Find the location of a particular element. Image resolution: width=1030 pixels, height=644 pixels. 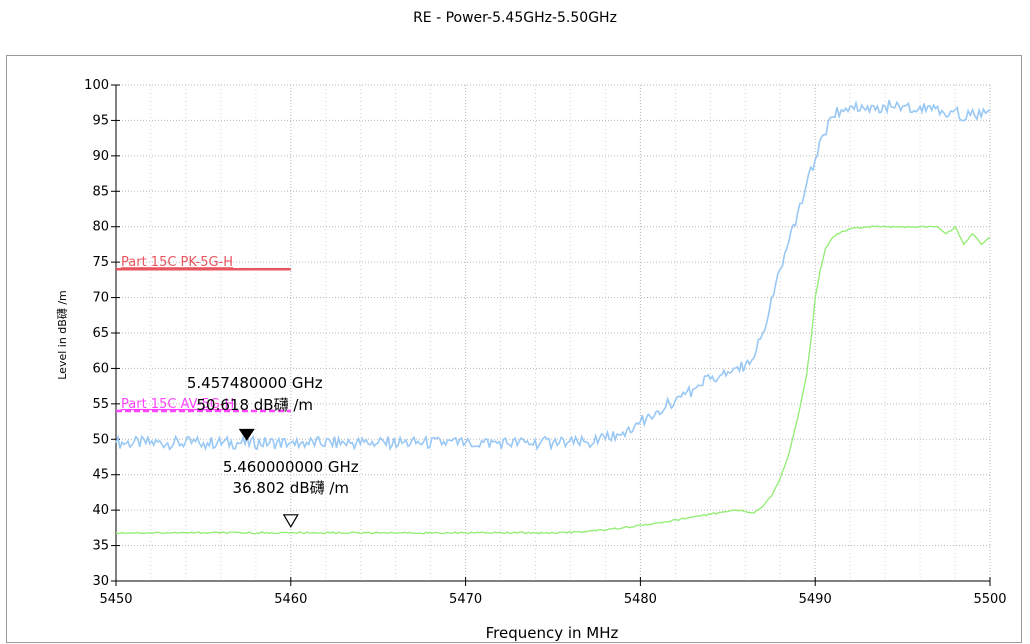

x-tick-label: 5450 is located at coordinates (115, 599).